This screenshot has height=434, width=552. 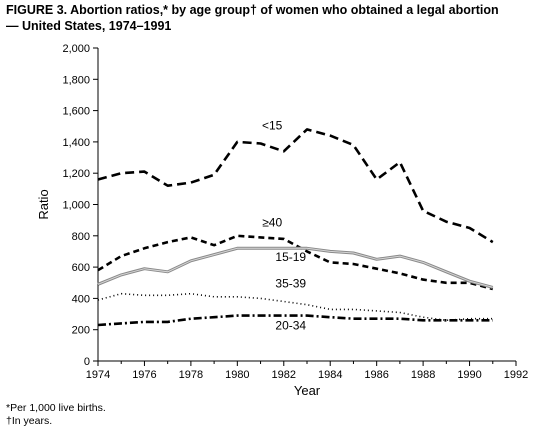 What do you see at coordinates (376, 375) in the screenshot?
I see `x-tick-label: 1986` at bounding box center [376, 375].